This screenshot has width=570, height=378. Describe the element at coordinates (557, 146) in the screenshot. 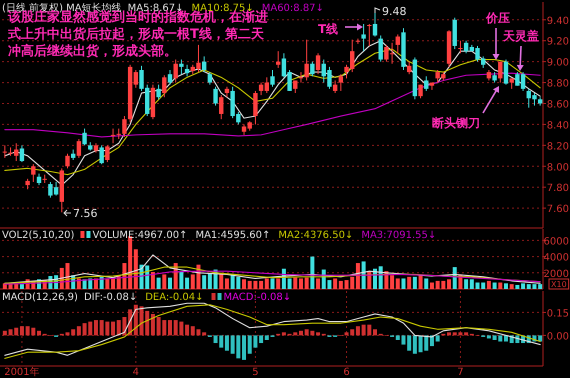

I see `y-tick-label: 8.20` at that location.